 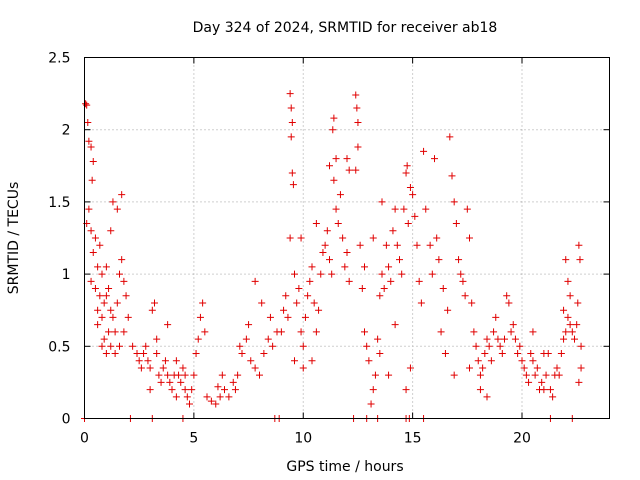 What do you see at coordinates (59, 203) in the screenshot?
I see `y-tick-label: 1.5` at bounding box center [59, 203].